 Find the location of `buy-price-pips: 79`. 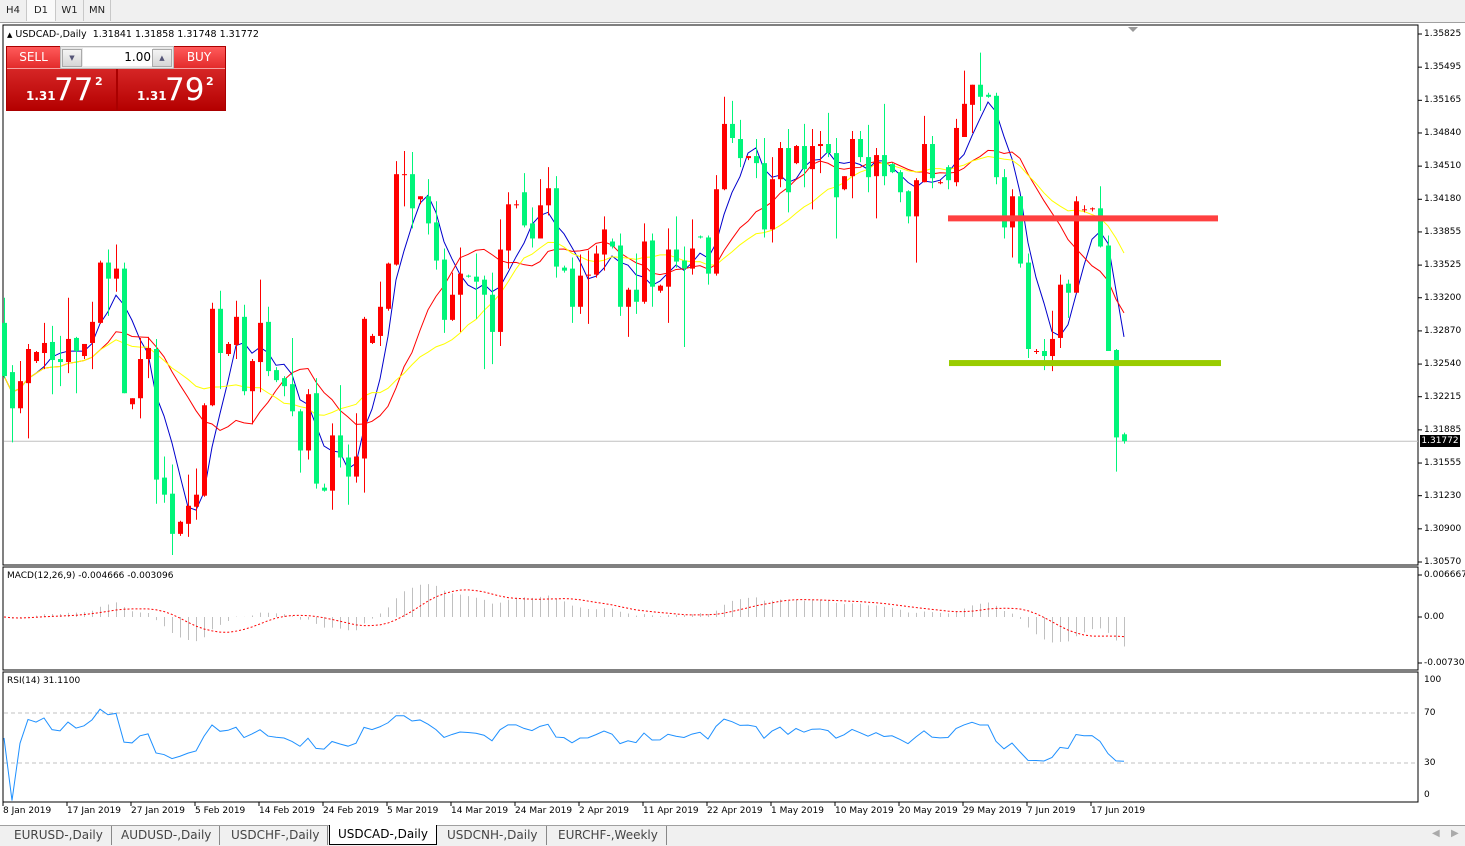

buy-price-pips: 79 is located at coordinates (185, 90).